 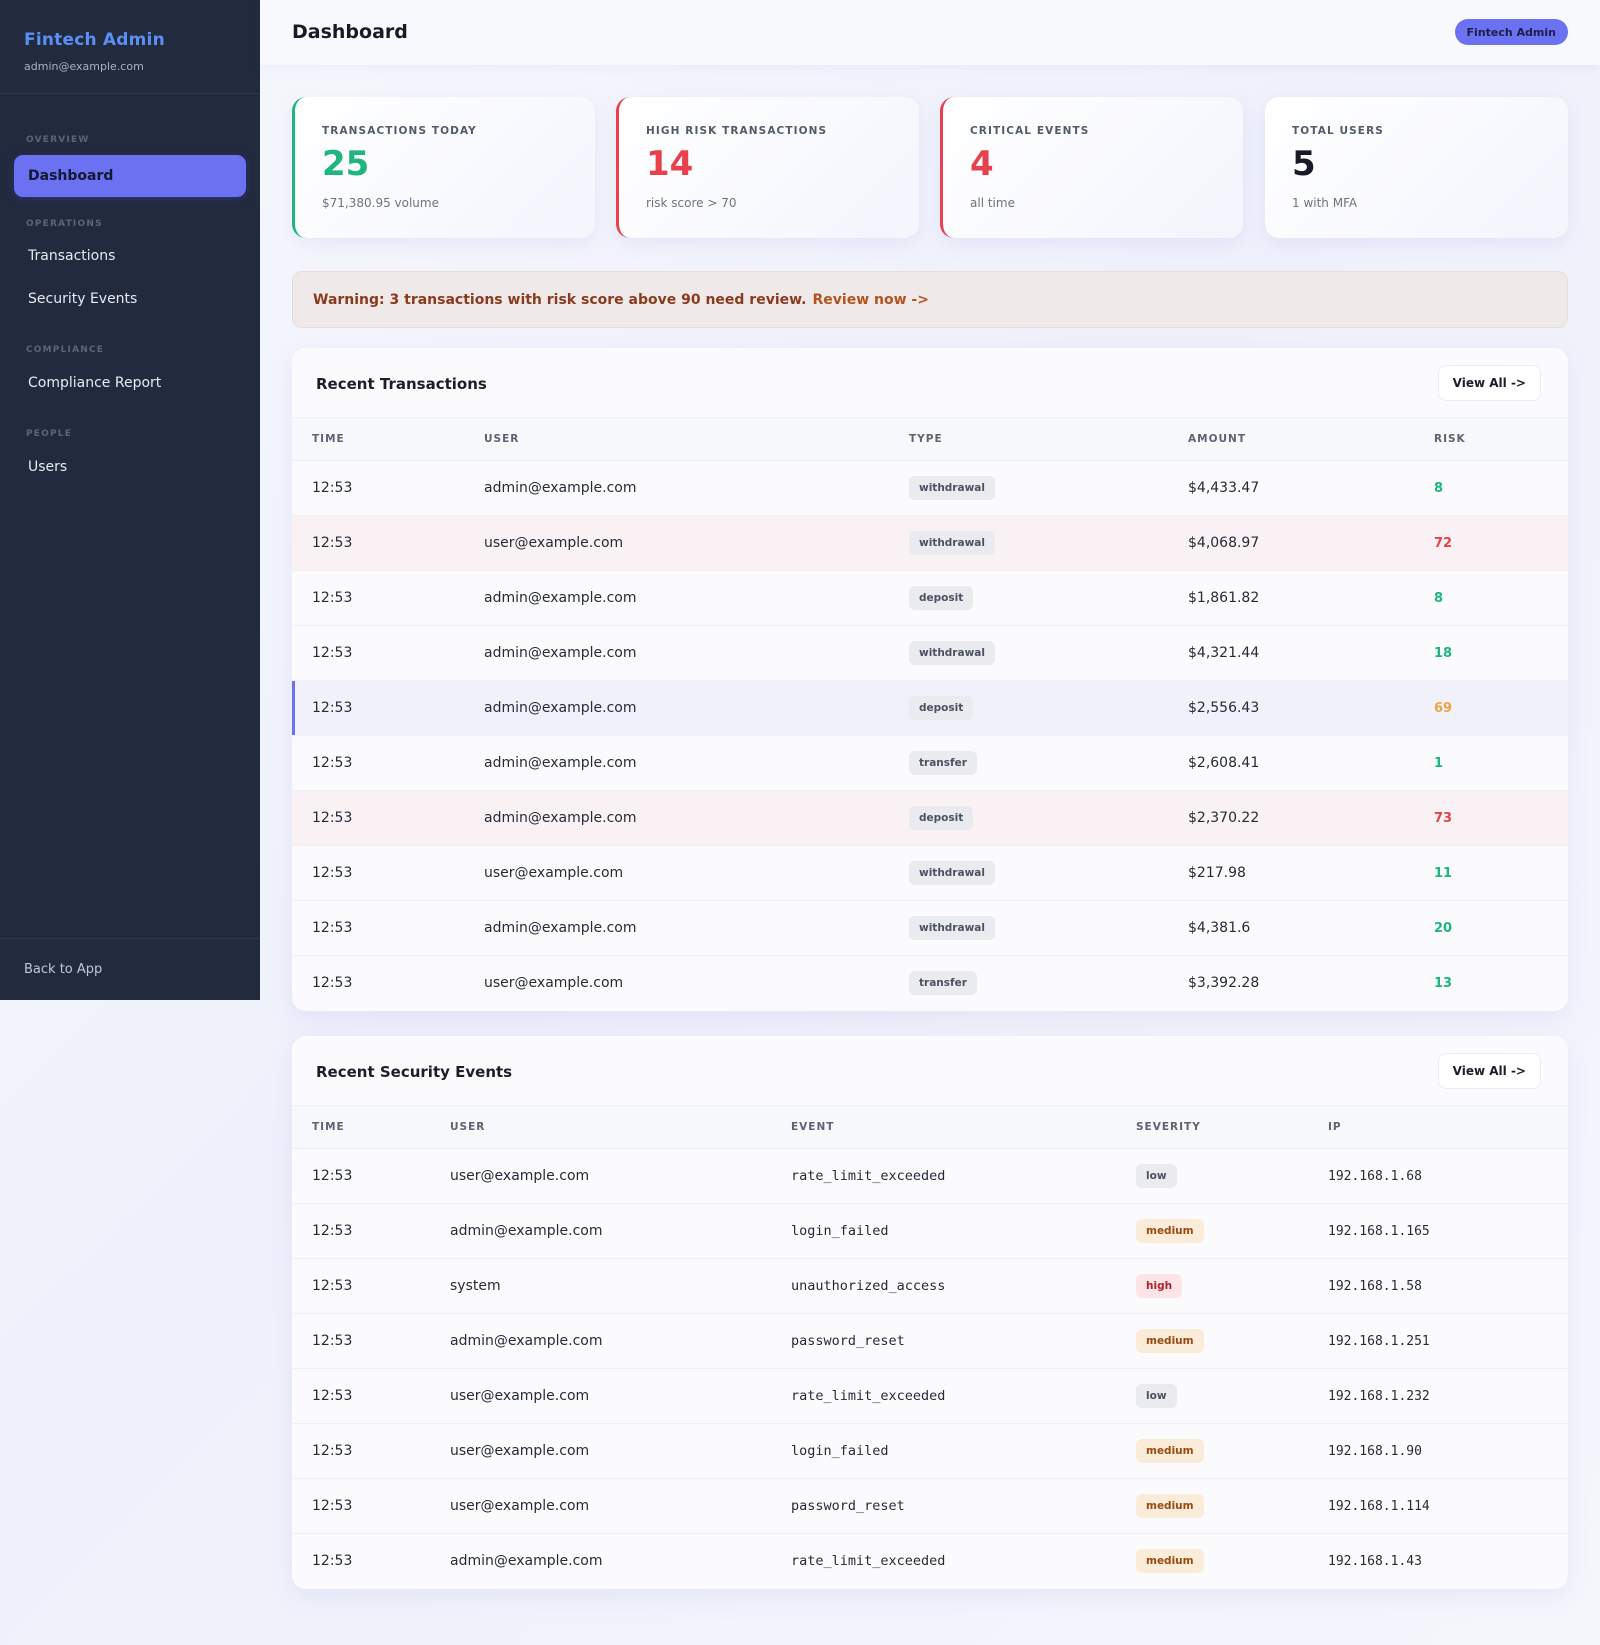 What do you see at coordinates (130, 969) in the screenshot?
I see `back-to-app-link: Back to App` at bounding box center [130, 969].